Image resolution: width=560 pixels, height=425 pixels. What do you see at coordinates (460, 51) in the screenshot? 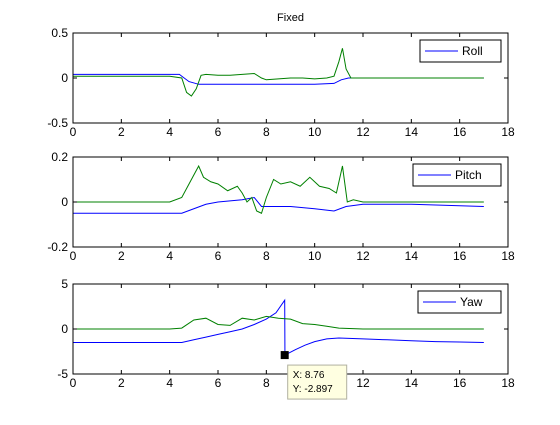
I see `legend: Roll` at bounding box center [460, 51].